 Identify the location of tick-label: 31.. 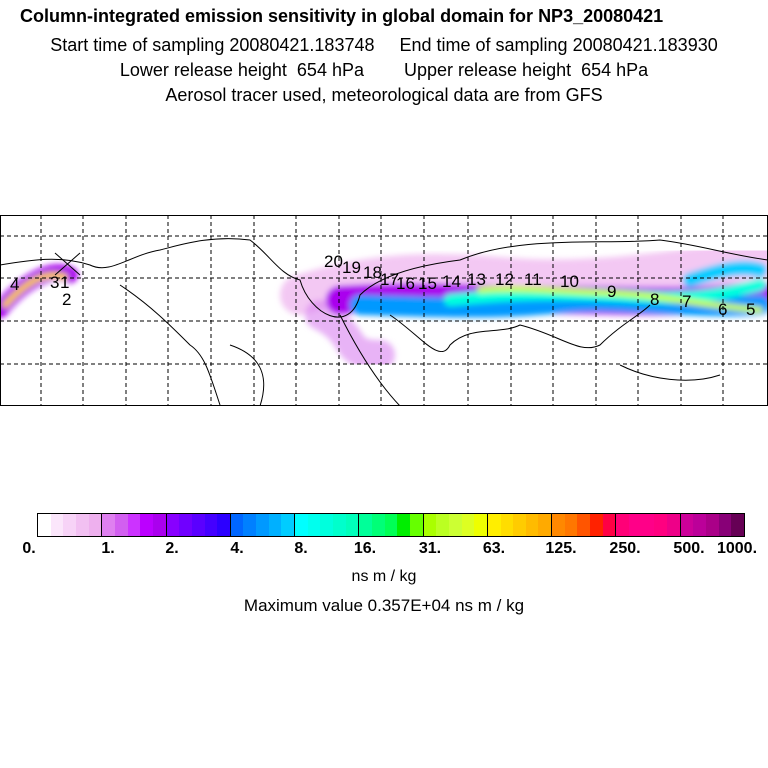
(430, 548).